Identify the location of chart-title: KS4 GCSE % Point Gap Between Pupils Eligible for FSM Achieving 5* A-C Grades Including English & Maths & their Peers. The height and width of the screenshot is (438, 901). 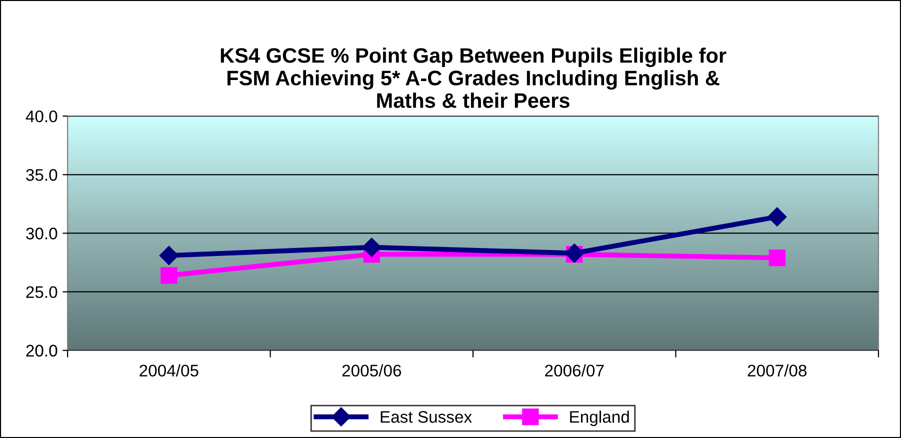
(473, 78).